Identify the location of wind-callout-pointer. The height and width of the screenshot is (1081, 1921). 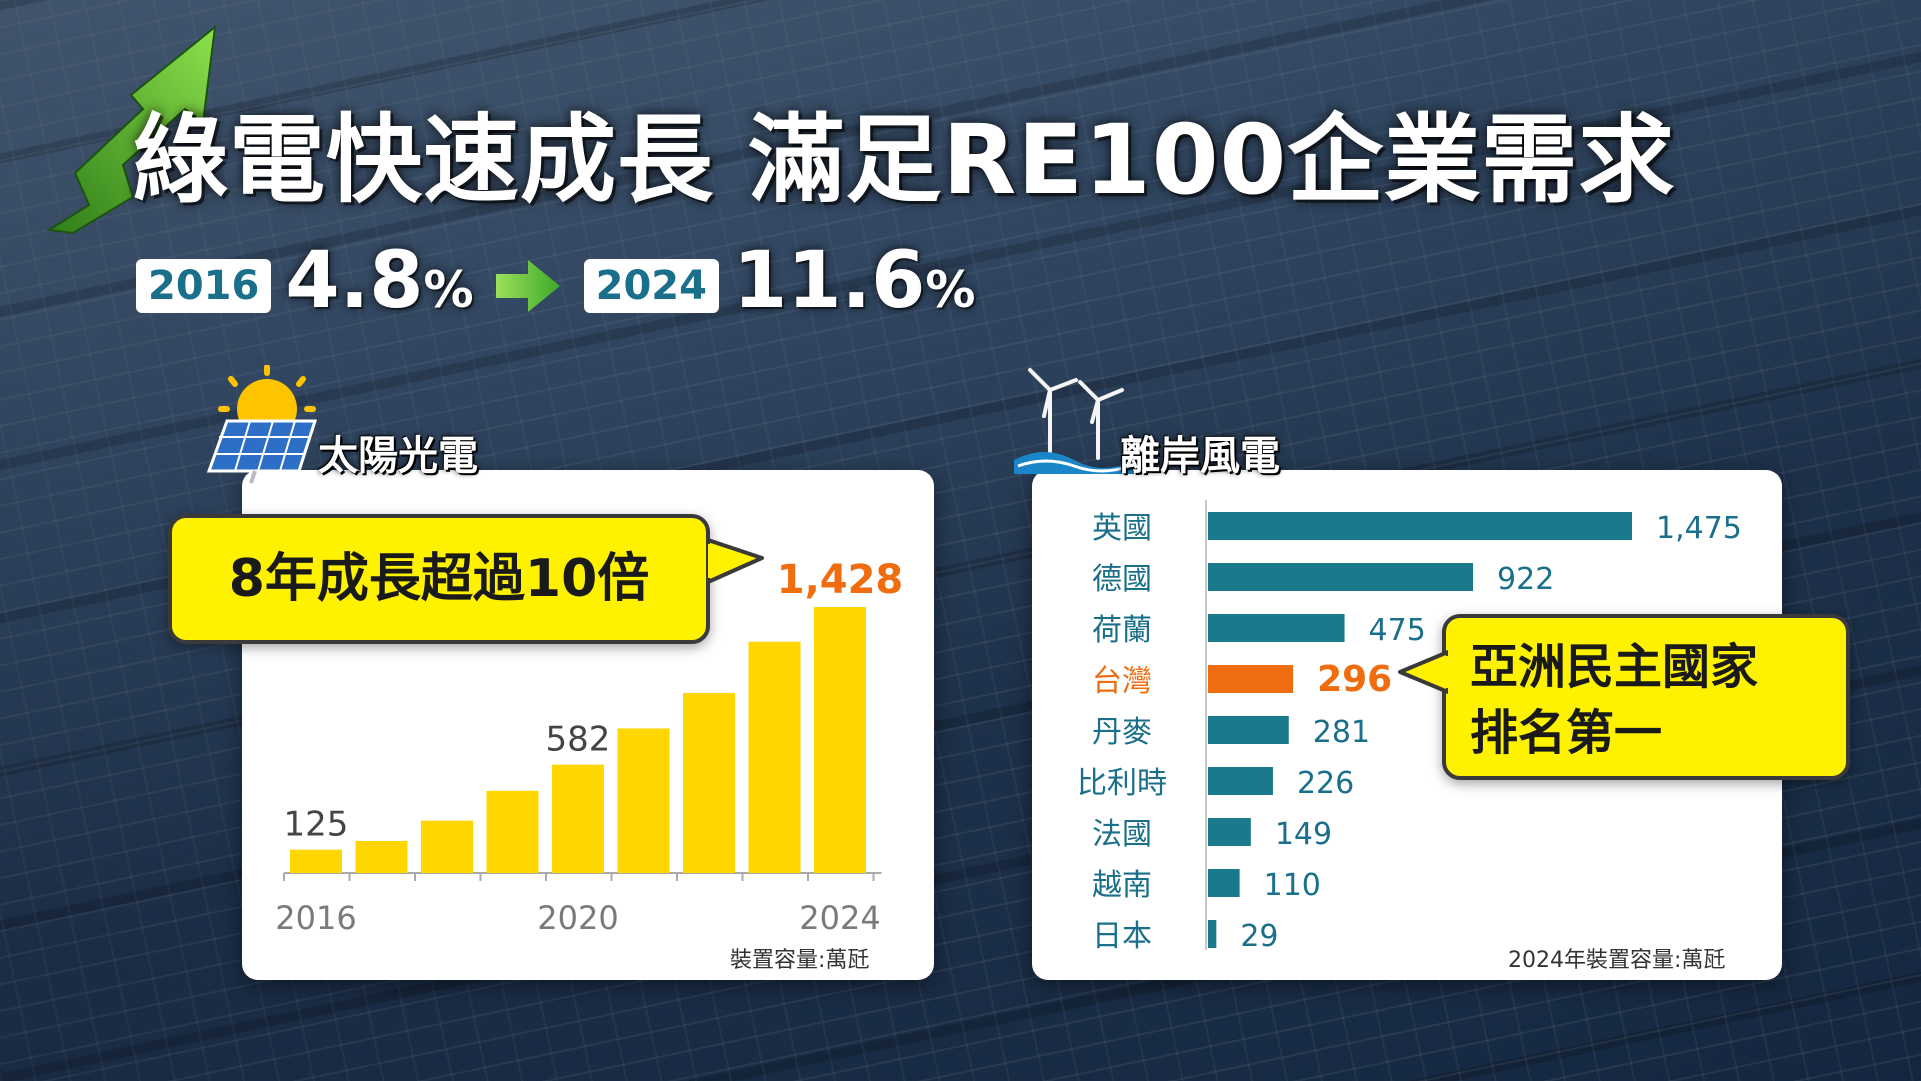
(1423, 672).